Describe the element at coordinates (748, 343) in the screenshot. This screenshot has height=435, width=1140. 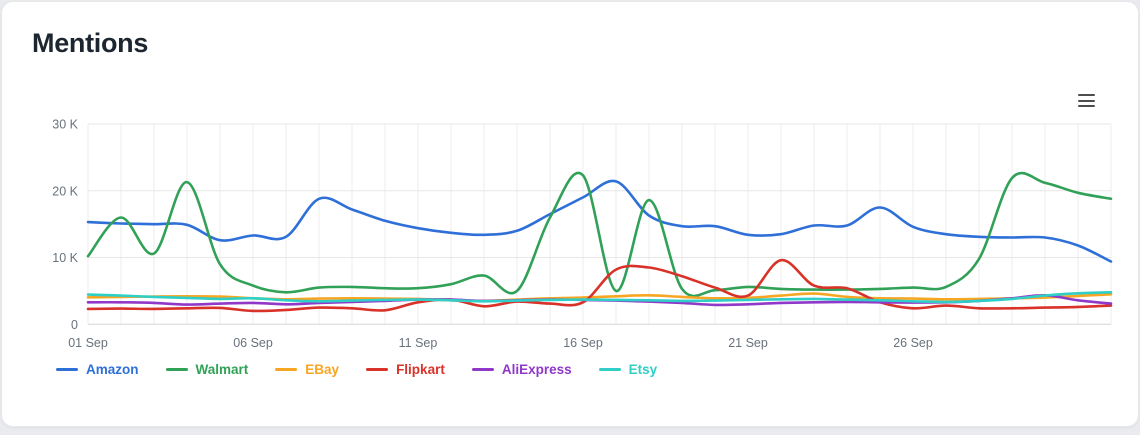
I see `x-axis-tick-label: 21 Sep` at that location.